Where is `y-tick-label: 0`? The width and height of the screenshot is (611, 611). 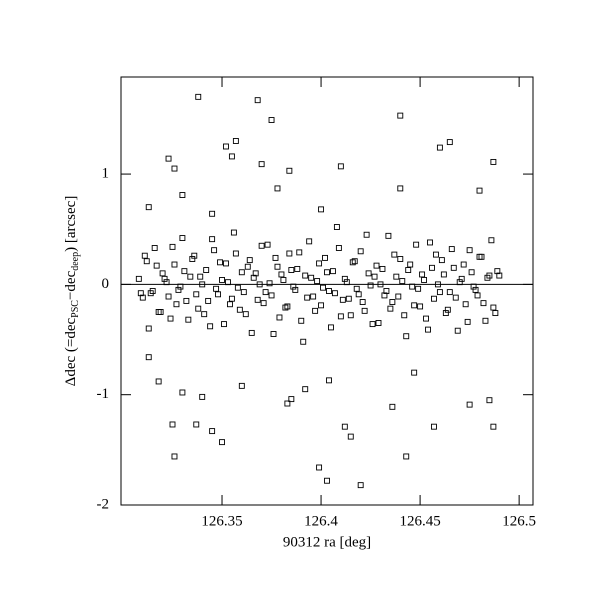 y-tick-label: 0 is located at coordinates (106, 284).